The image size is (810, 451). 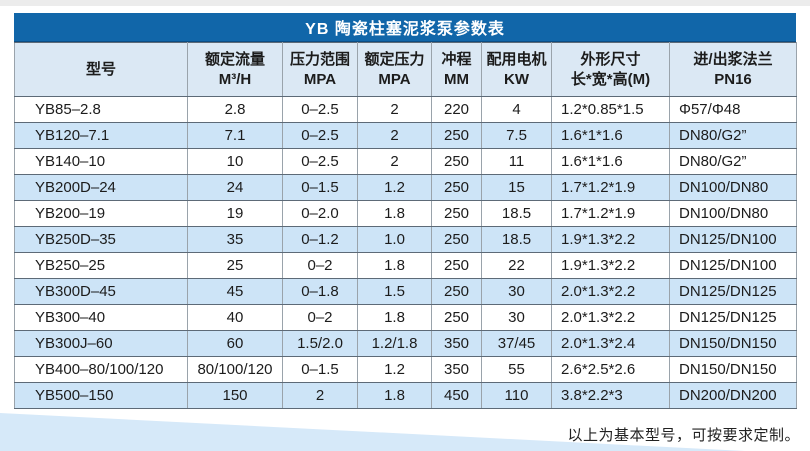 I want to click on column-header-7: 外形尺寸 长*宽*高(M), so click(x=610, y=69).